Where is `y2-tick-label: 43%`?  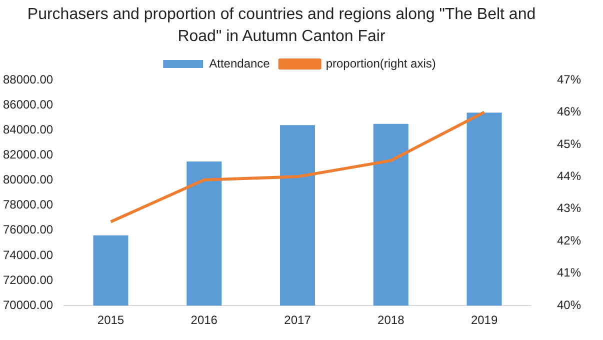 y2-tick-label: 43% is located at coordinates (569, 208).